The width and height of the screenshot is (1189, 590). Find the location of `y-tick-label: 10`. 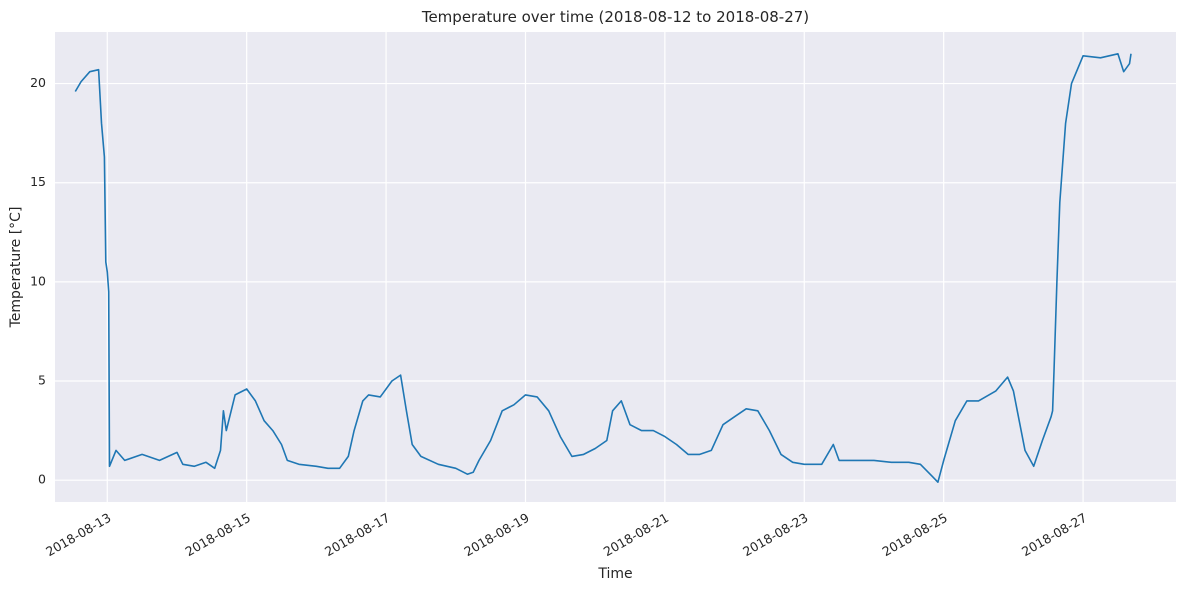

y-tick-label: 10 is located at coordinates (38, 280).